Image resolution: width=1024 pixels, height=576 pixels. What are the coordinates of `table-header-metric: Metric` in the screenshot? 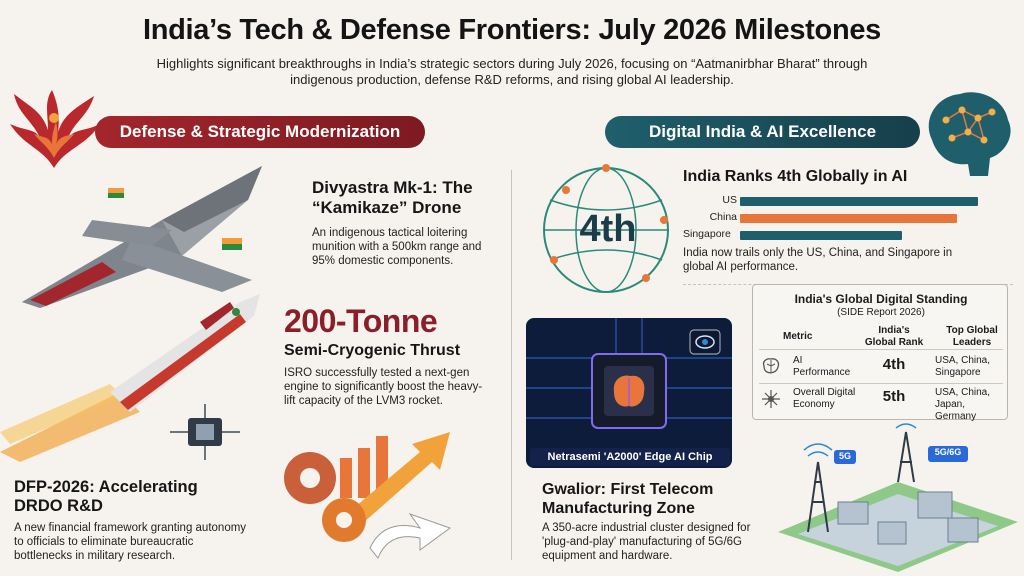 It's located at (798, 336).